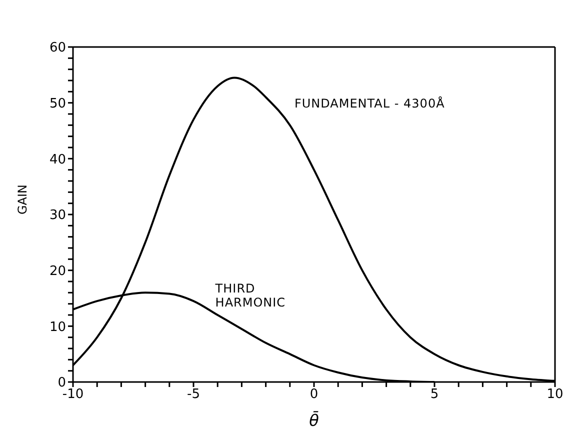  What do you see at coordinates (57, 48) in the screenshot?
I see `y-tick-label: 60` at bounding box center [57, 48].